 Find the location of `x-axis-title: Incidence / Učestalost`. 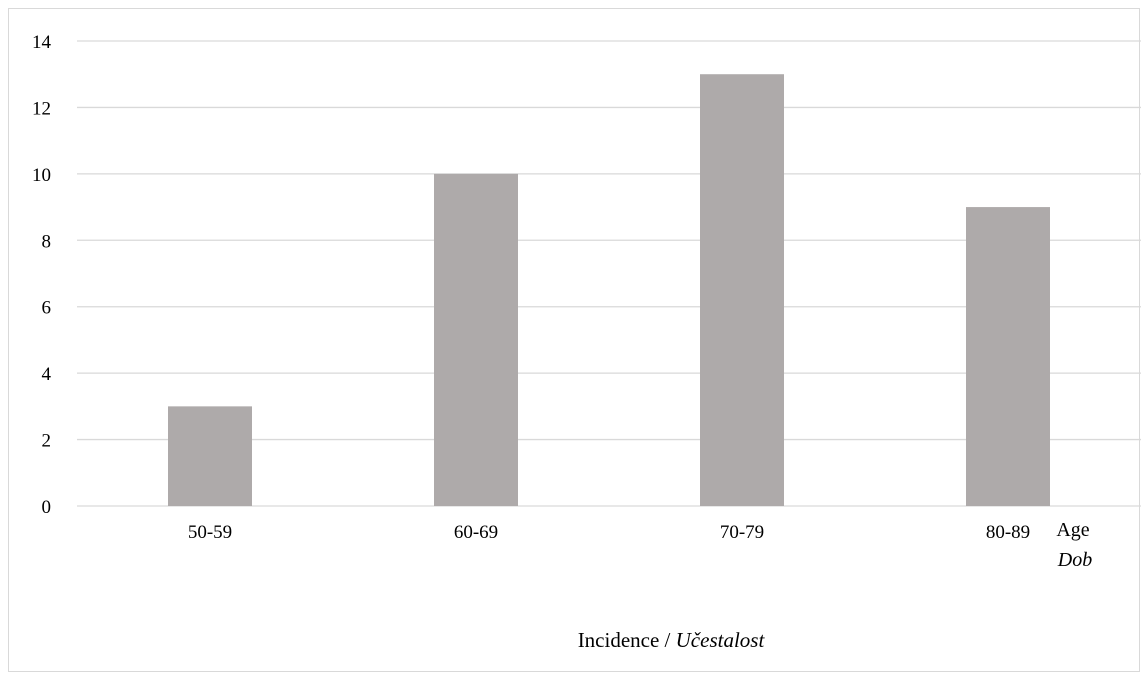

x-axis-title: Incidence / Učestalost is located at coordinates (672, 640).